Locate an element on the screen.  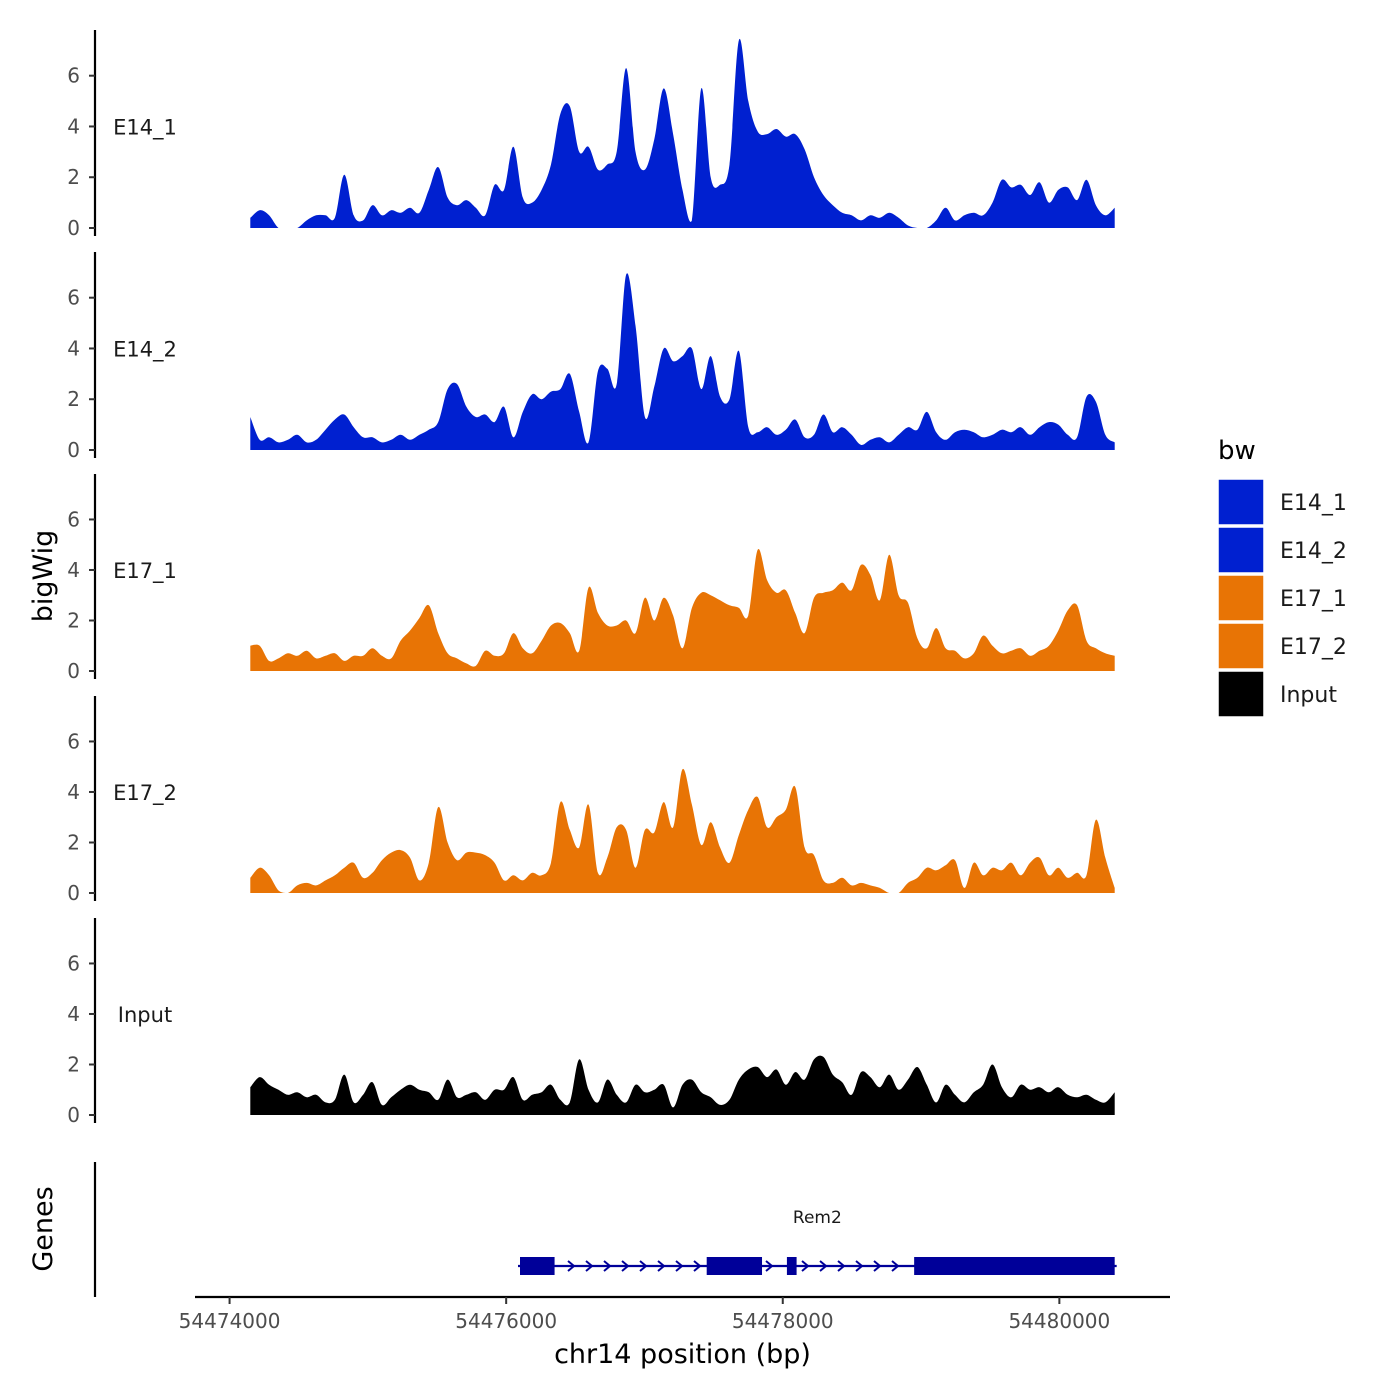
track-label-e14-1: E14_1 is located at coordinates (145, 127).